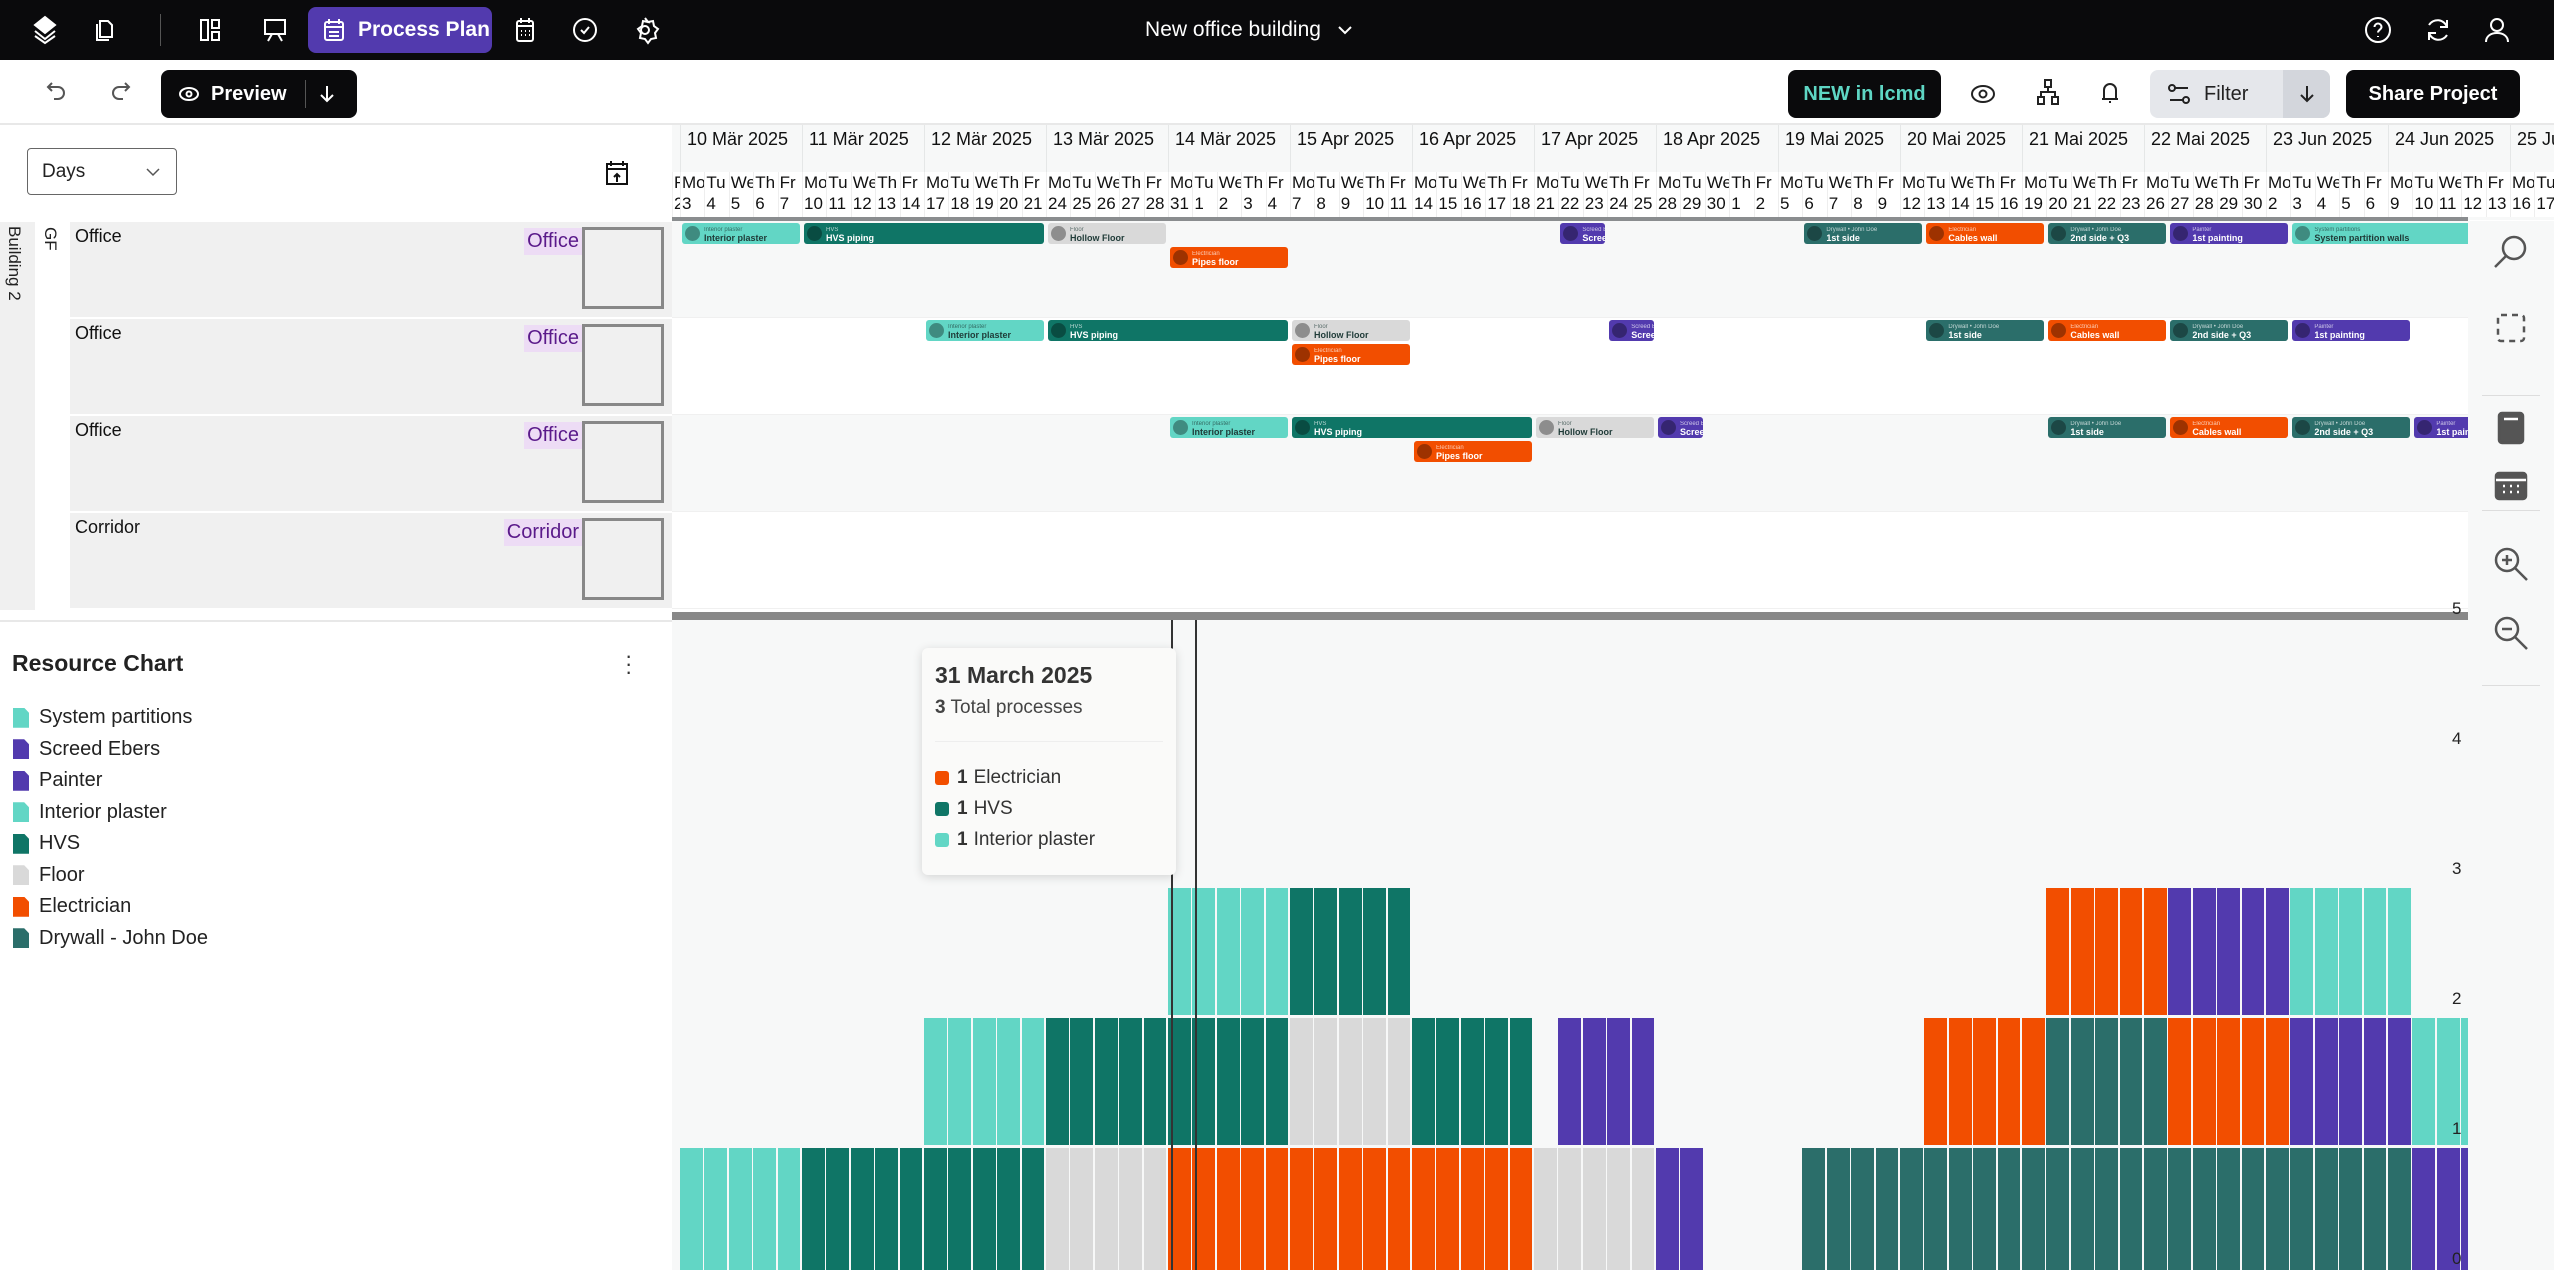 Image resolution: width=2554 pixels, height=1270 pixels. What do you see at coordinates (110, 718) in the screenshot?
I see `legend-item: System partitions` at bounding box center [110, 718].